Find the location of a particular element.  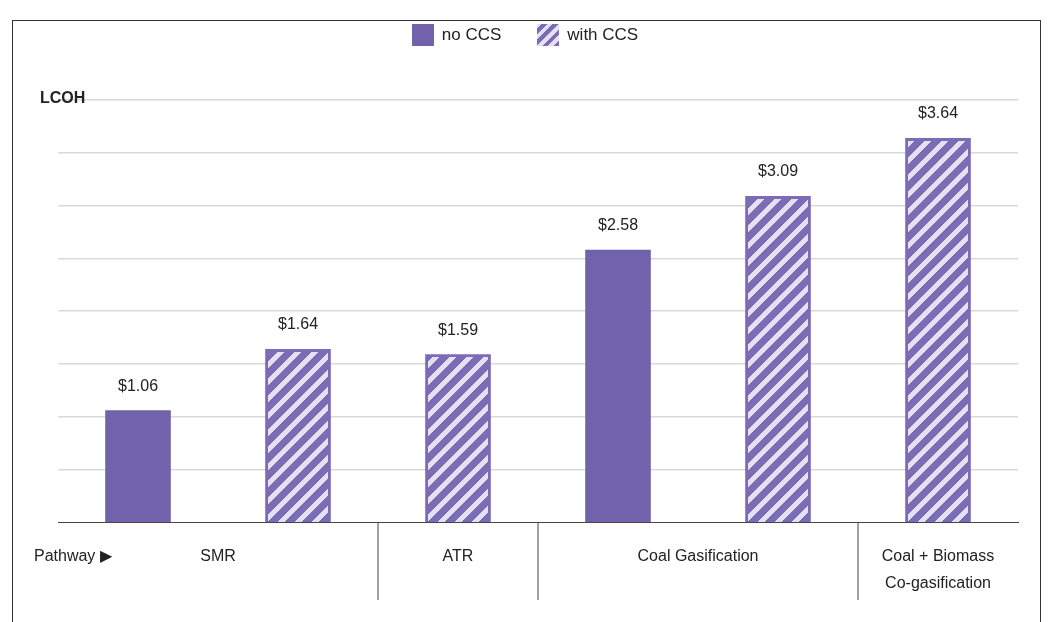

x-tick-label: Coal Gasification is located at coordinates (698, 556).